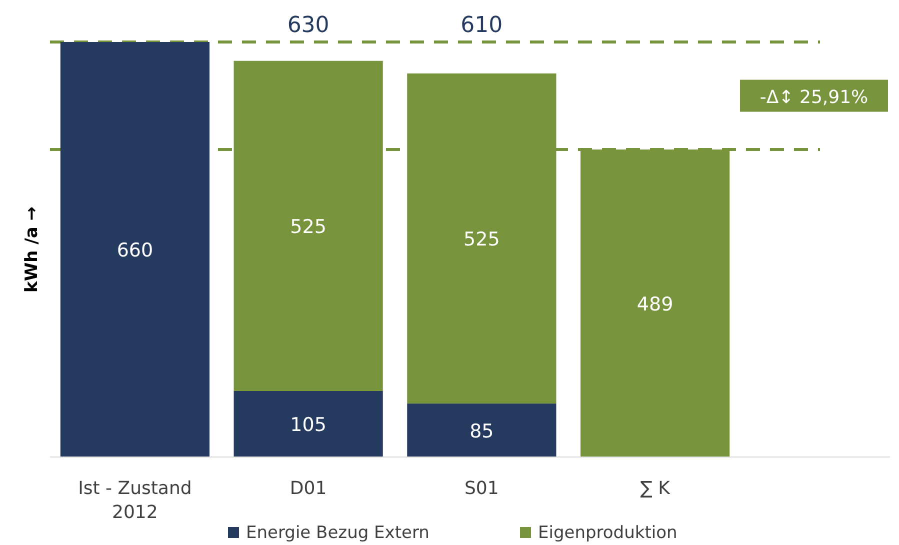  What do you see at coordinates (655, 304) in the screenshot?
I see `data-label: 489` at bounding box center [655, 304].